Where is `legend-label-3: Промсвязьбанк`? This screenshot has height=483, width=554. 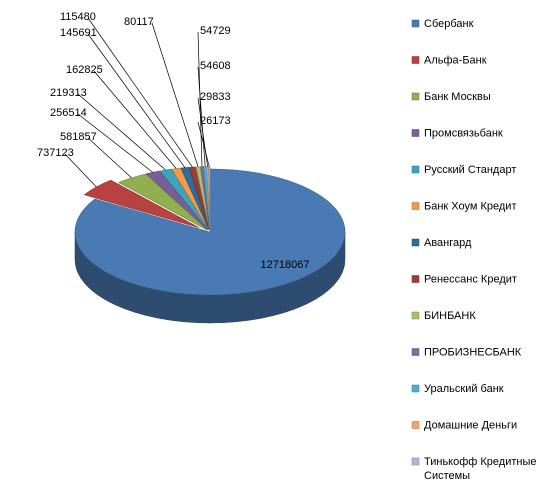
legend-label-3: Промсвязьбанк is located at coordinates (463, 133).